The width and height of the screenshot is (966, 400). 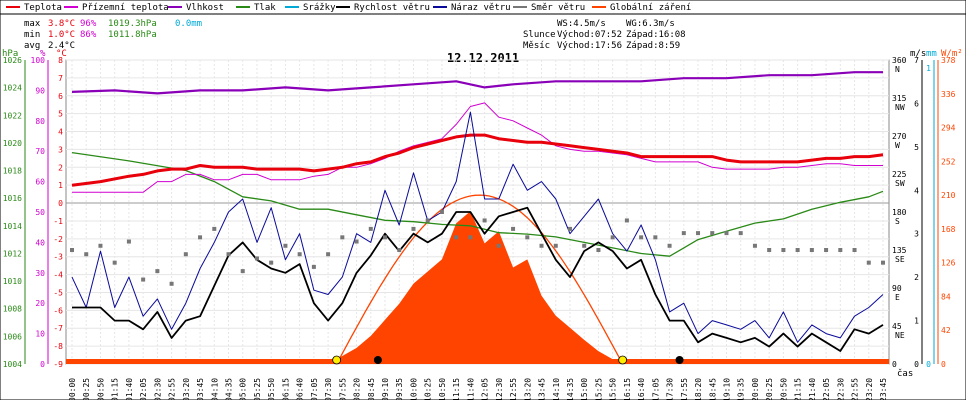 What do you see at coordinates (72, 389) in the screenshot?
I see `x-tick-label: 00:00` at bounding box center [72, 389].